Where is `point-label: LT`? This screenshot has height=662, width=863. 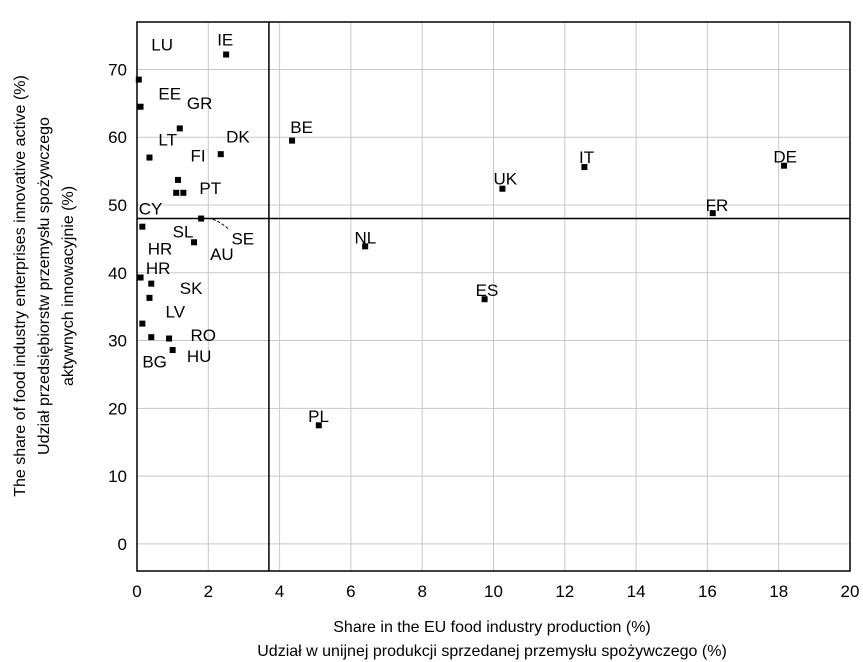 point-label: LT is located at coordinates (167, 139).